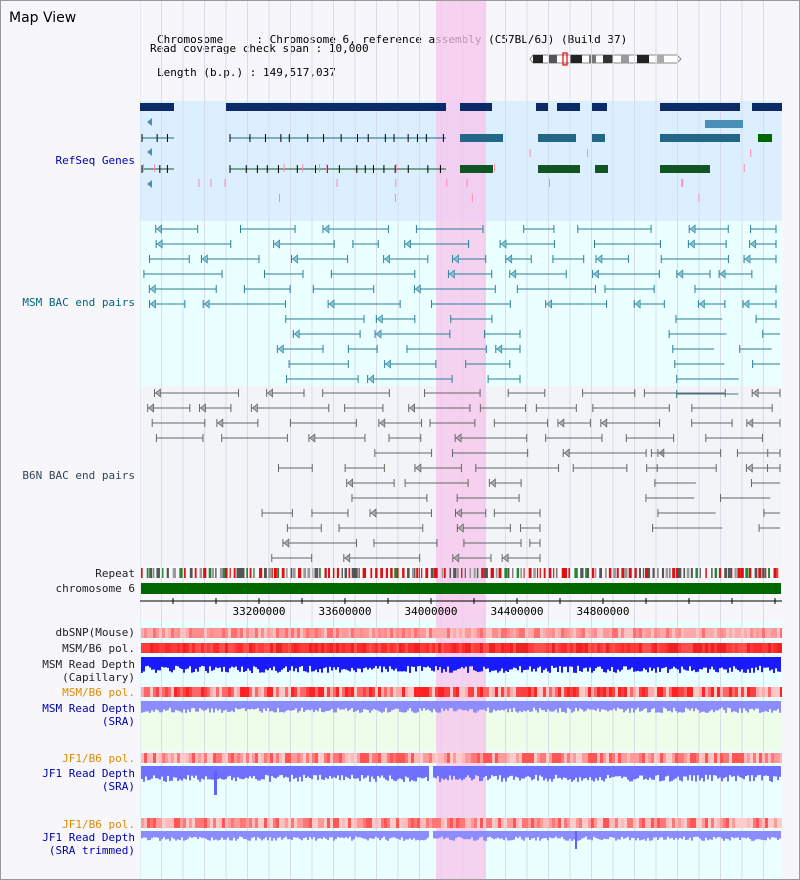 The image size is (800, 880). I want to click on gene-exon-block, so click(476, 169).